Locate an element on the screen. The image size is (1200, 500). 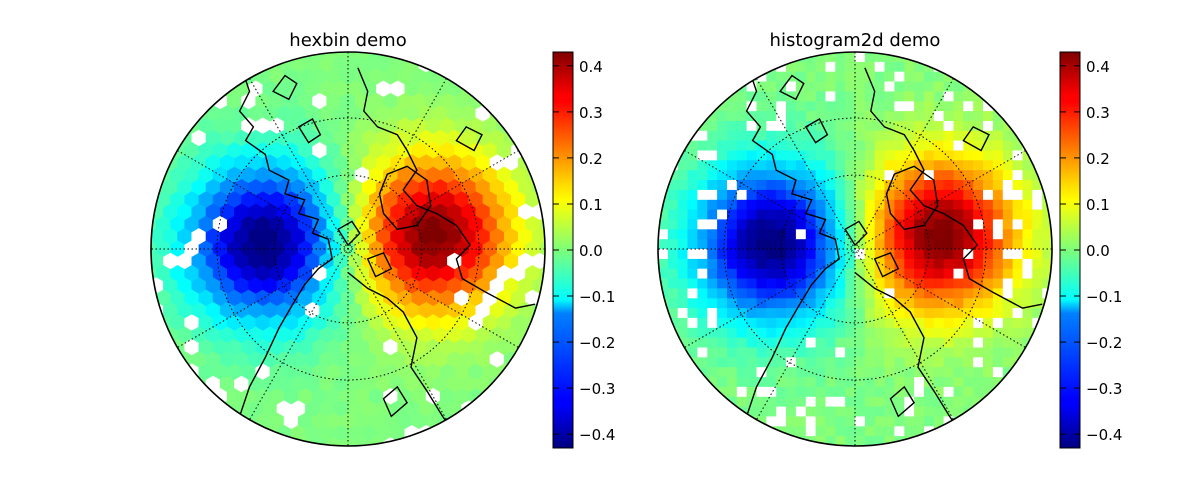
colorbar: 0.4 0.3 0.2 0.1 0.0 −0.1 −0.2 −0.3 −0.4 is located at coordinates (1090, 250).